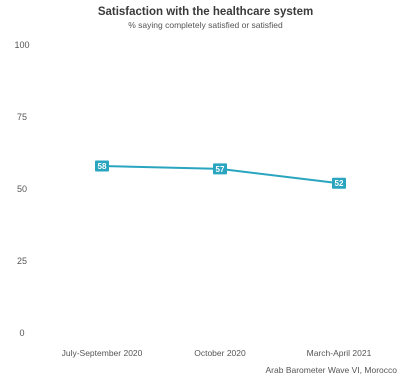  What do you see at coordinates (21, 333) in the screenshot?
I see `y-tick-label: 0` at bounding box center [21, 333].